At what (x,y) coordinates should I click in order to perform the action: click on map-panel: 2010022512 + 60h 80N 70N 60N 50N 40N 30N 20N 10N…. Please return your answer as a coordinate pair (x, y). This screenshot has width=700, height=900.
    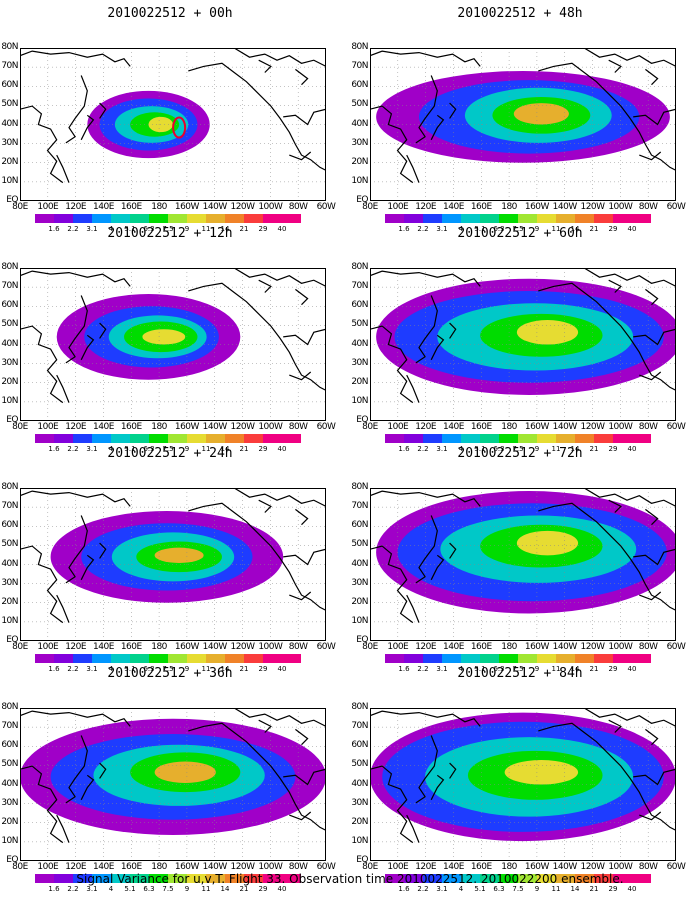
    Looking at the image, I should click on (520, 339).